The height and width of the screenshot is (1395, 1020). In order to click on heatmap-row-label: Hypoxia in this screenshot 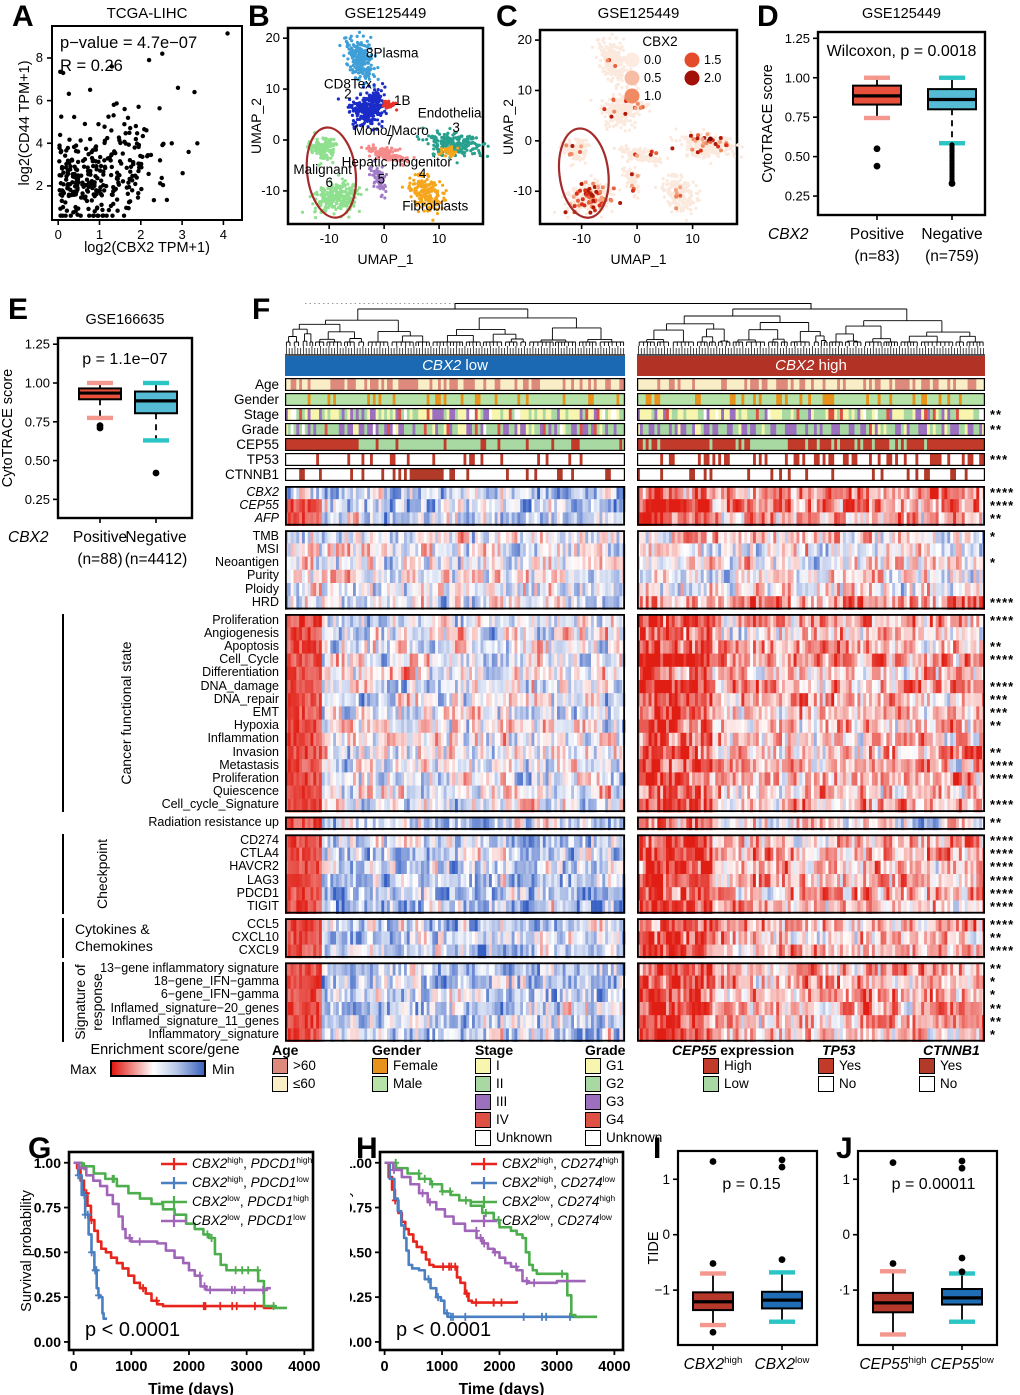, I will do `click(256, 725)`.